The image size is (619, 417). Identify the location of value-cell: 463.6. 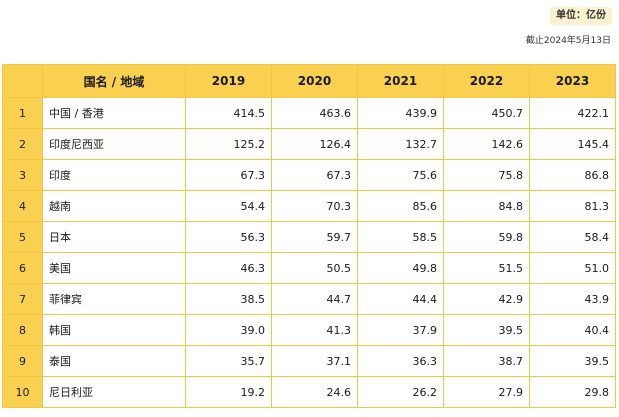
(314, 113).